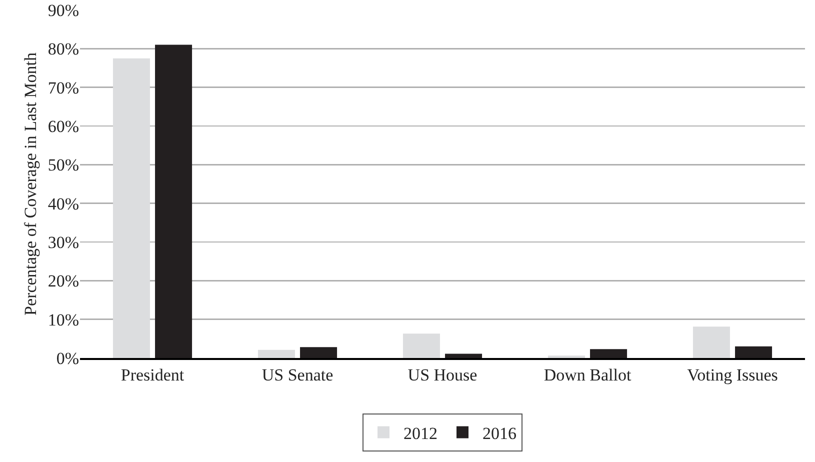 This screenshot has width=815, height=462. Describe the element at coordinates (152, 374) in the screenshot. I see `x-tick-label: President` at that location.